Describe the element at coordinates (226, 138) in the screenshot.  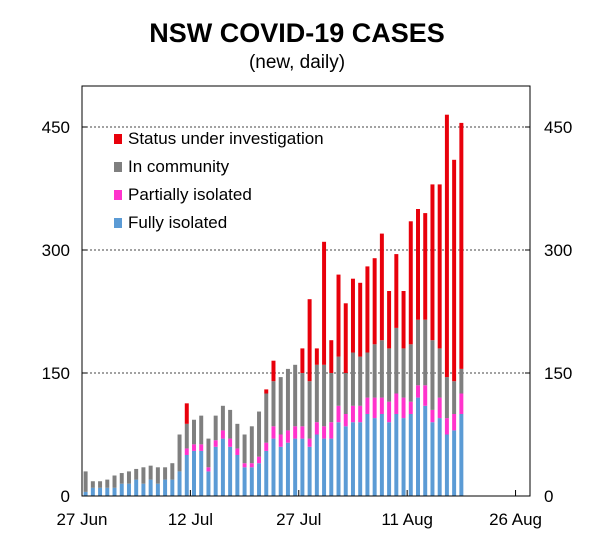
I see `legend-label: Status under investigation` at that location.